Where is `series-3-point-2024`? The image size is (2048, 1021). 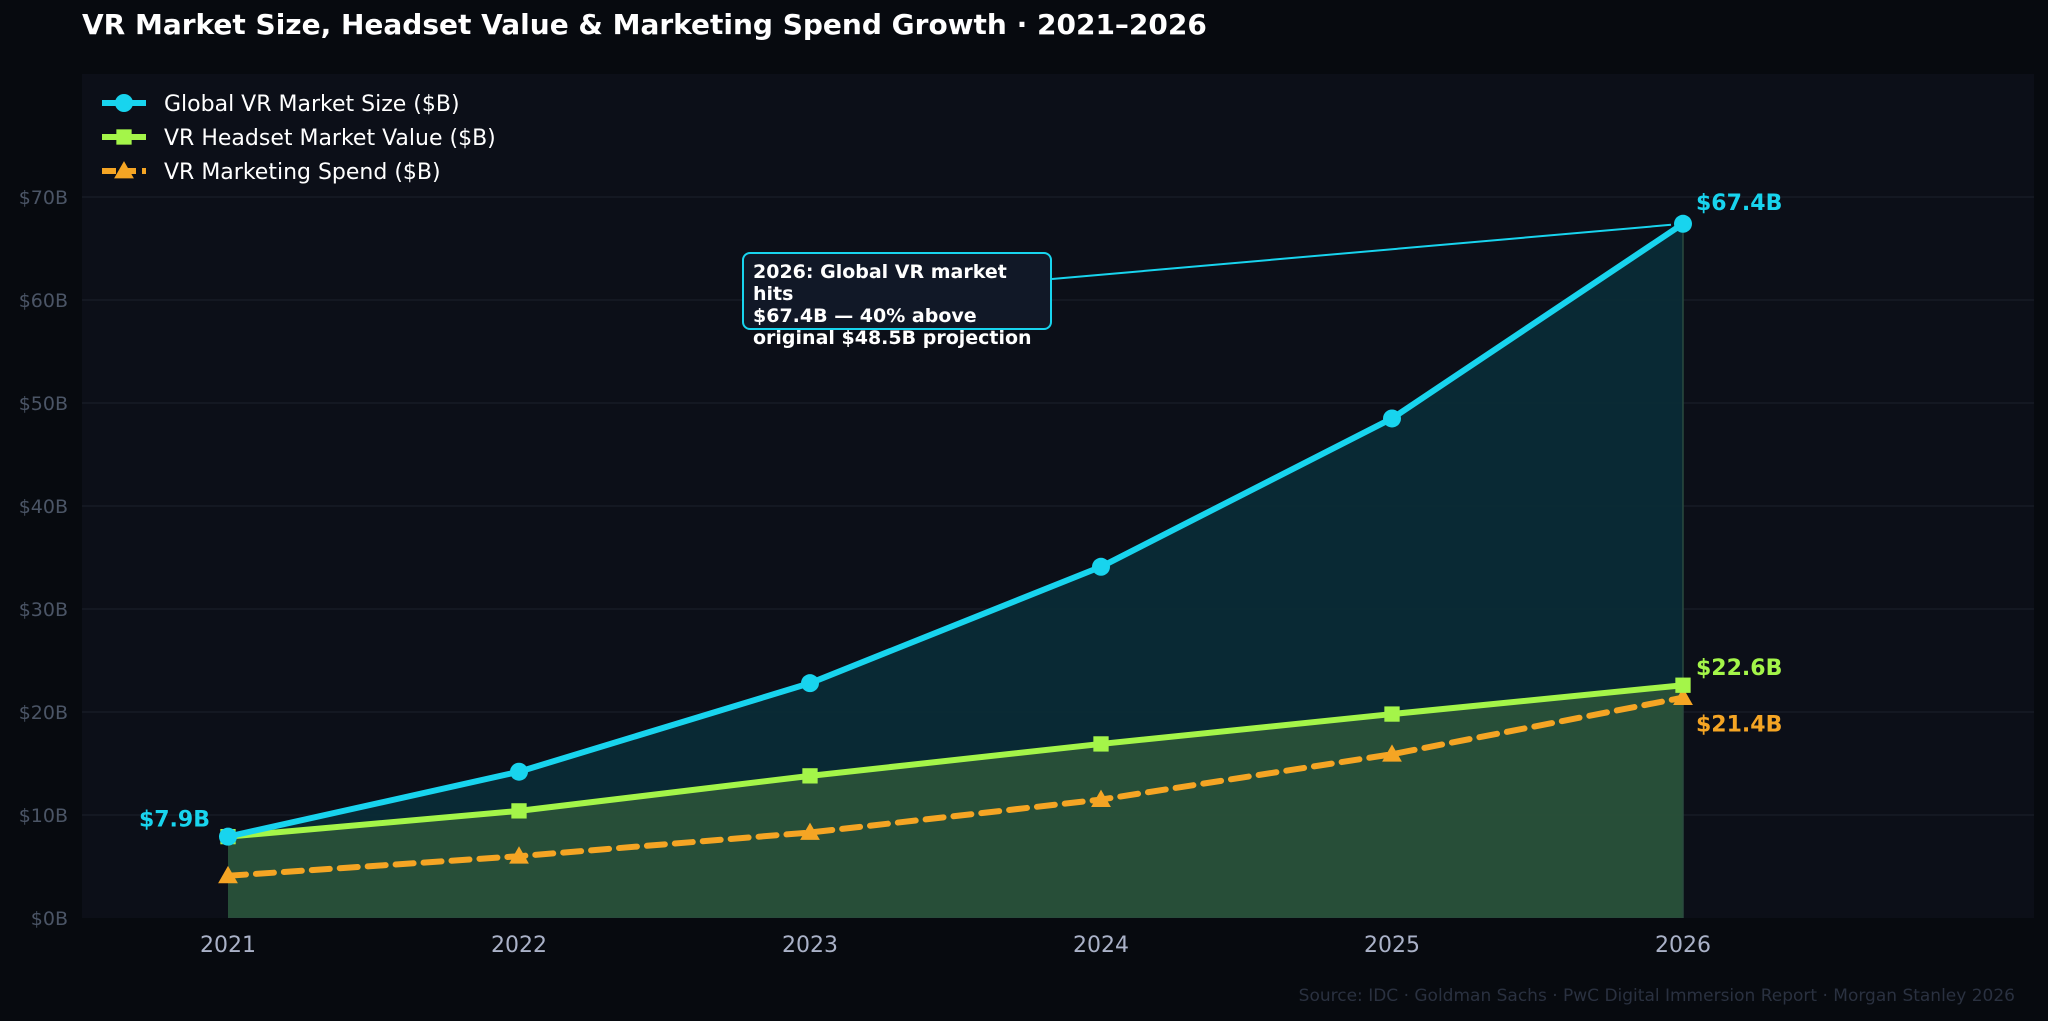
series-3-point-2024 is located at coordinates (1101, 798).